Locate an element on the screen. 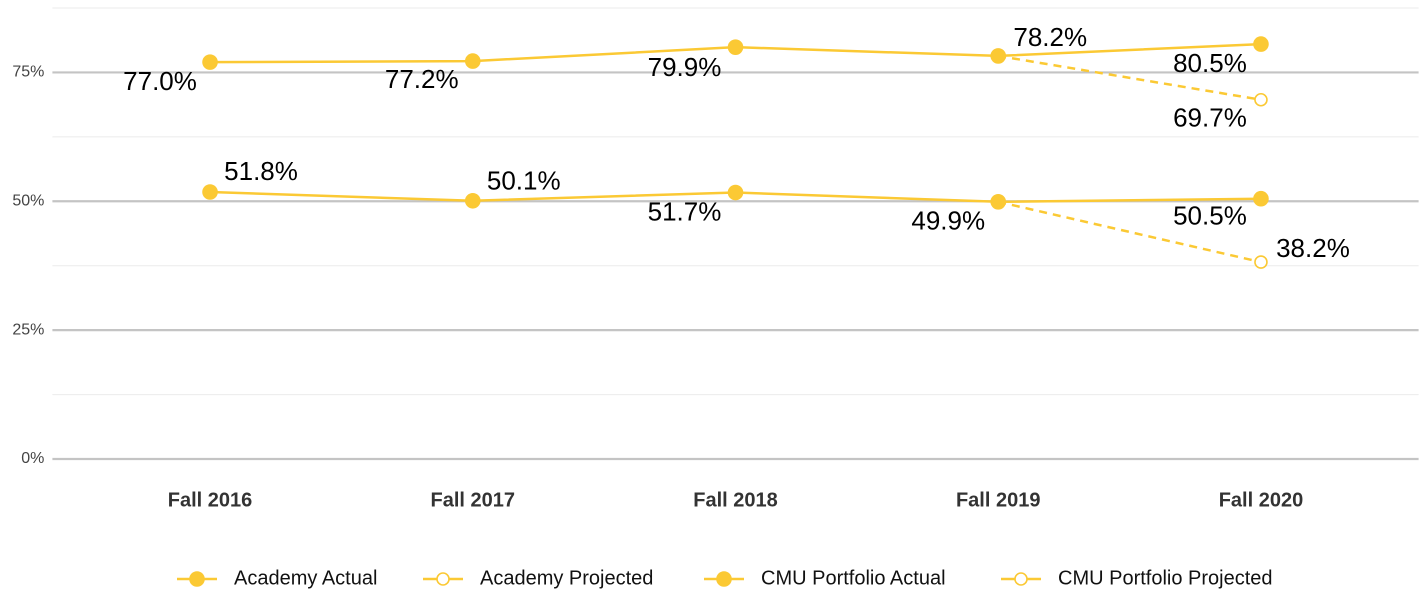 The width and height of the screenshot is (1423, 593). x-tick-label: Fall 2016 is located at coordinates (210, 500).